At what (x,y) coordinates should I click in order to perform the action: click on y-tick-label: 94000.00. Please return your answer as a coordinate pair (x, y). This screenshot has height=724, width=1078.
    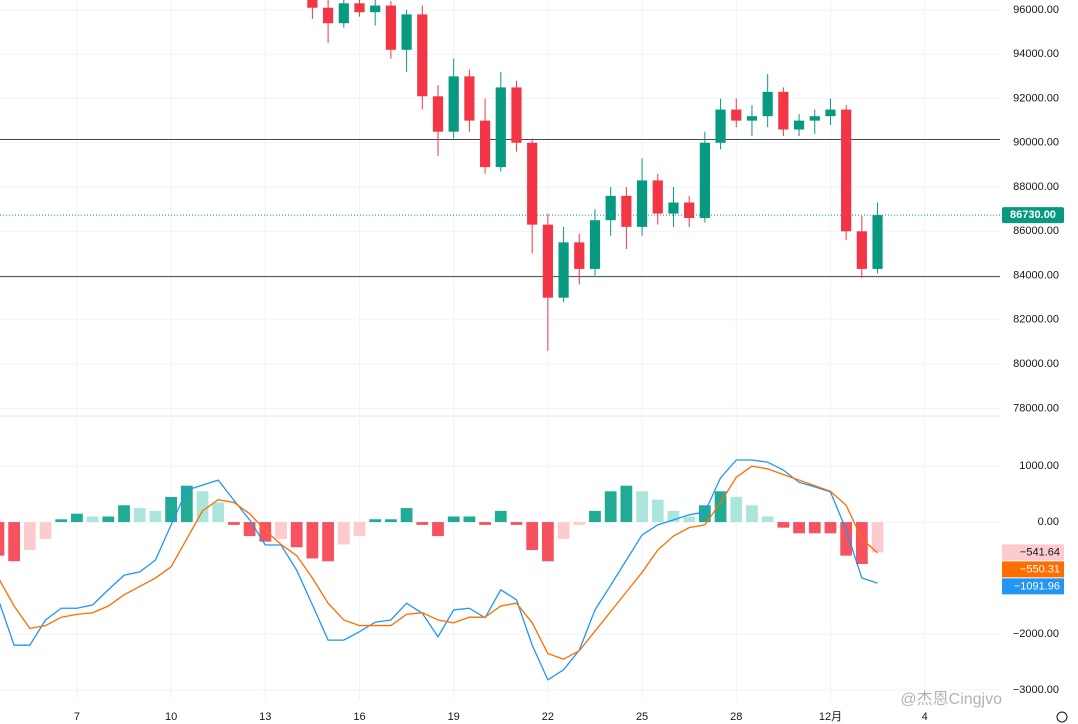
    Looking at the image, I should click on (1036, 54).